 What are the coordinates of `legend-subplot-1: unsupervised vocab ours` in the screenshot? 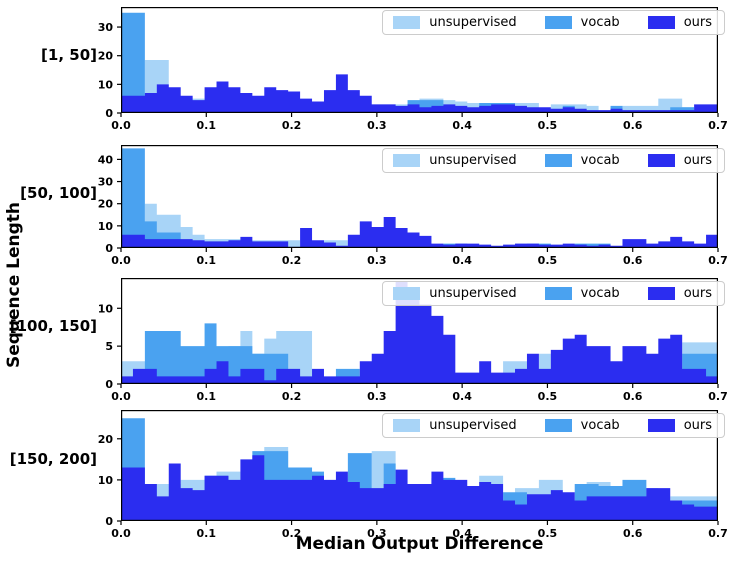 It's located at (553, 22).